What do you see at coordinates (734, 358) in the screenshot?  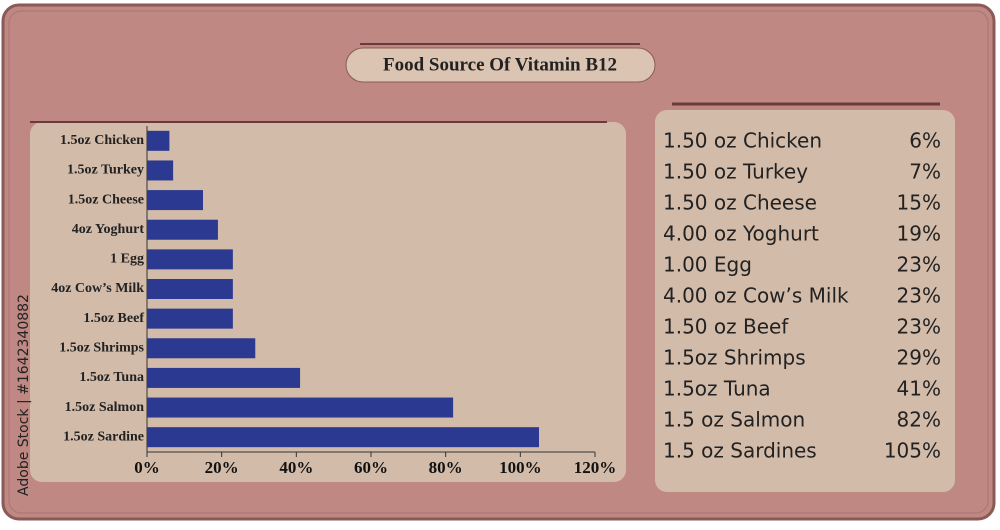 I see `table-food: 1.5oz Shrimps` at bounding box center [734, 358].